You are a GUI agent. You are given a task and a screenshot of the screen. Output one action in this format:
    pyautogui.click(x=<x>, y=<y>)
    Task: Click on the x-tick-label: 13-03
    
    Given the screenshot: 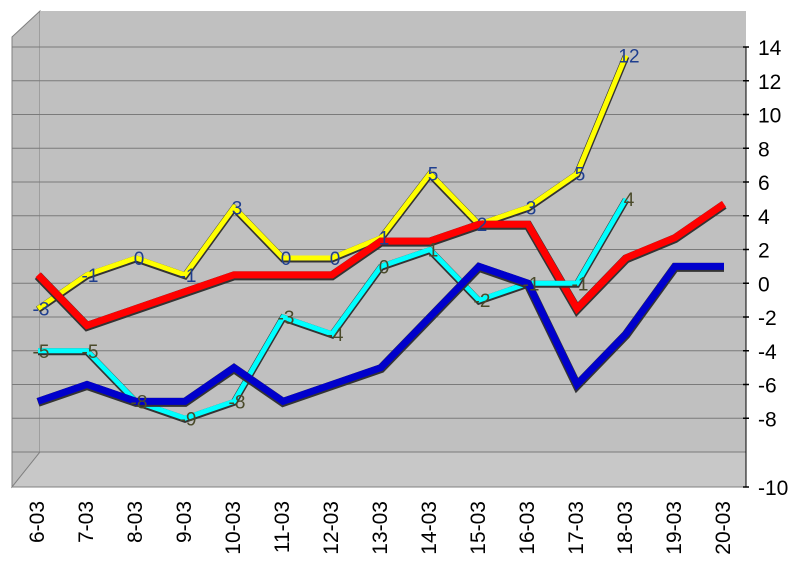 What is the action you would take?
    pyautogui.click(x=380, y=528)
    